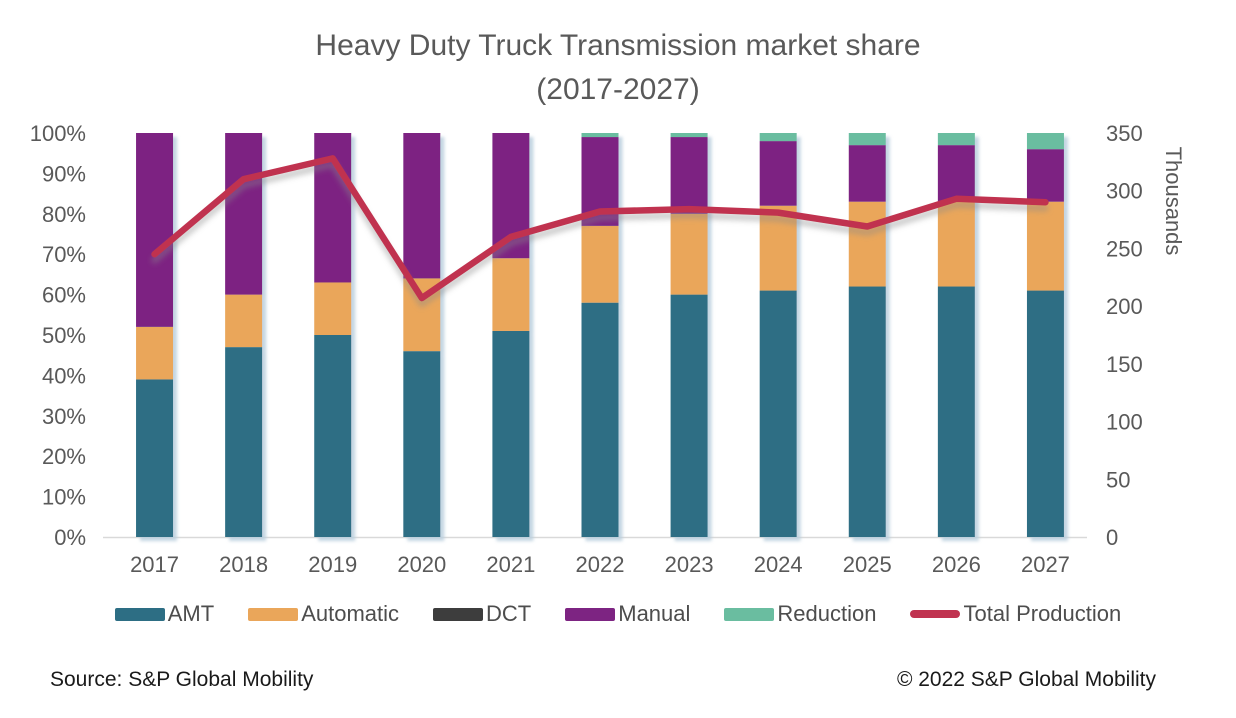 The height and width of the screenshot is (718, 1236). I want to click on bar-segment-2026-automatic, so click(956, 244).